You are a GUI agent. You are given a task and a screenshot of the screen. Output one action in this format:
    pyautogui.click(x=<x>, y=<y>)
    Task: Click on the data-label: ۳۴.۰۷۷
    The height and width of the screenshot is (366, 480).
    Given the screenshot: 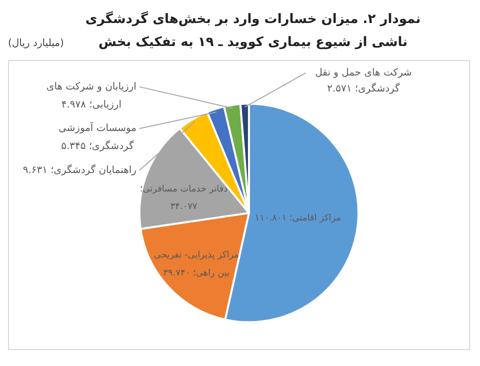 What is the action you would take?
    pyautogui.click(x=184, y=207)
    